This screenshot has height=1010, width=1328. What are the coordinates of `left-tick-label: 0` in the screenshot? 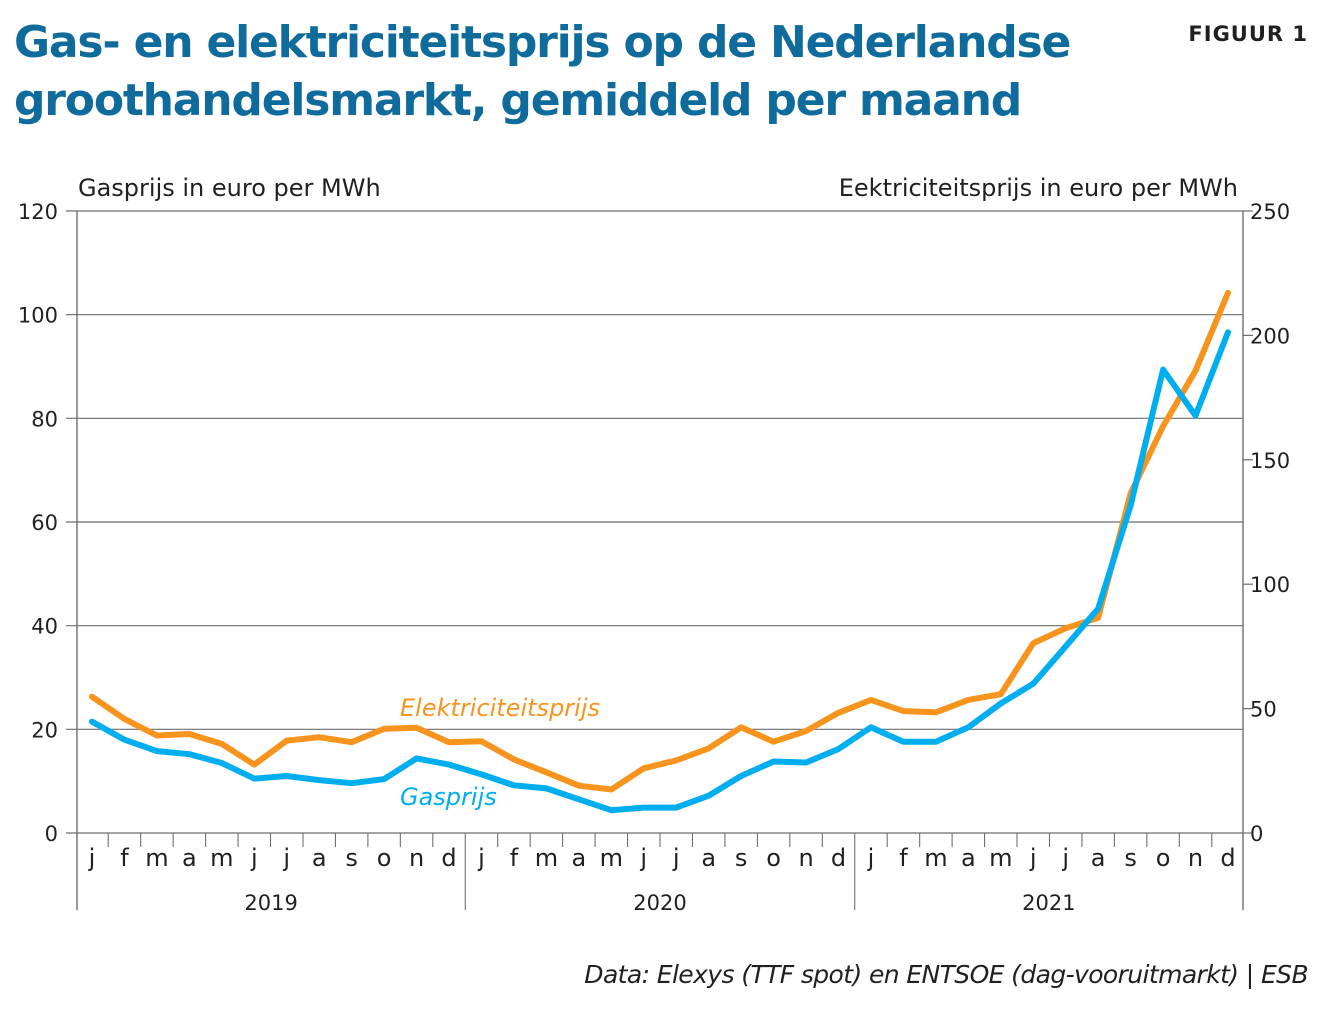 It's located at (51, 834).